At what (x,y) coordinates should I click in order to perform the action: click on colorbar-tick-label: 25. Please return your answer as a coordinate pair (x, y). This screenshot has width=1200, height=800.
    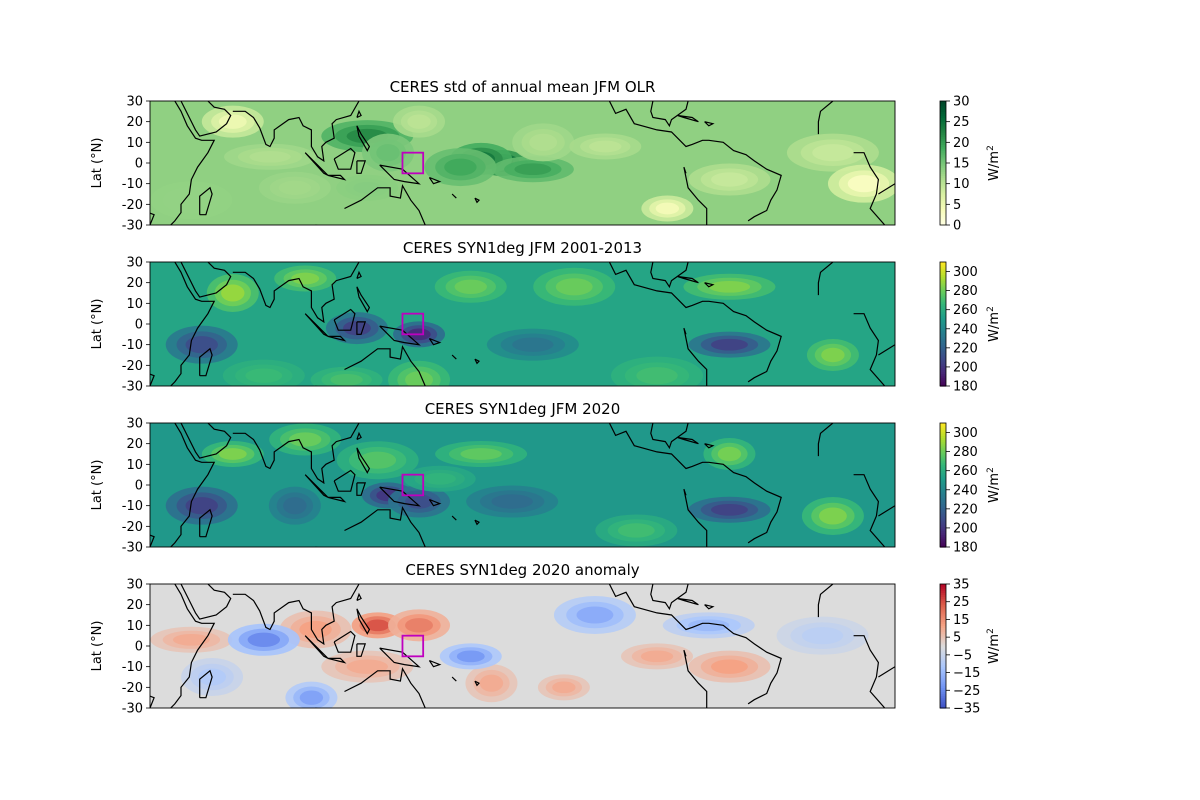
    Looking at the image, I should click on (961, 122).